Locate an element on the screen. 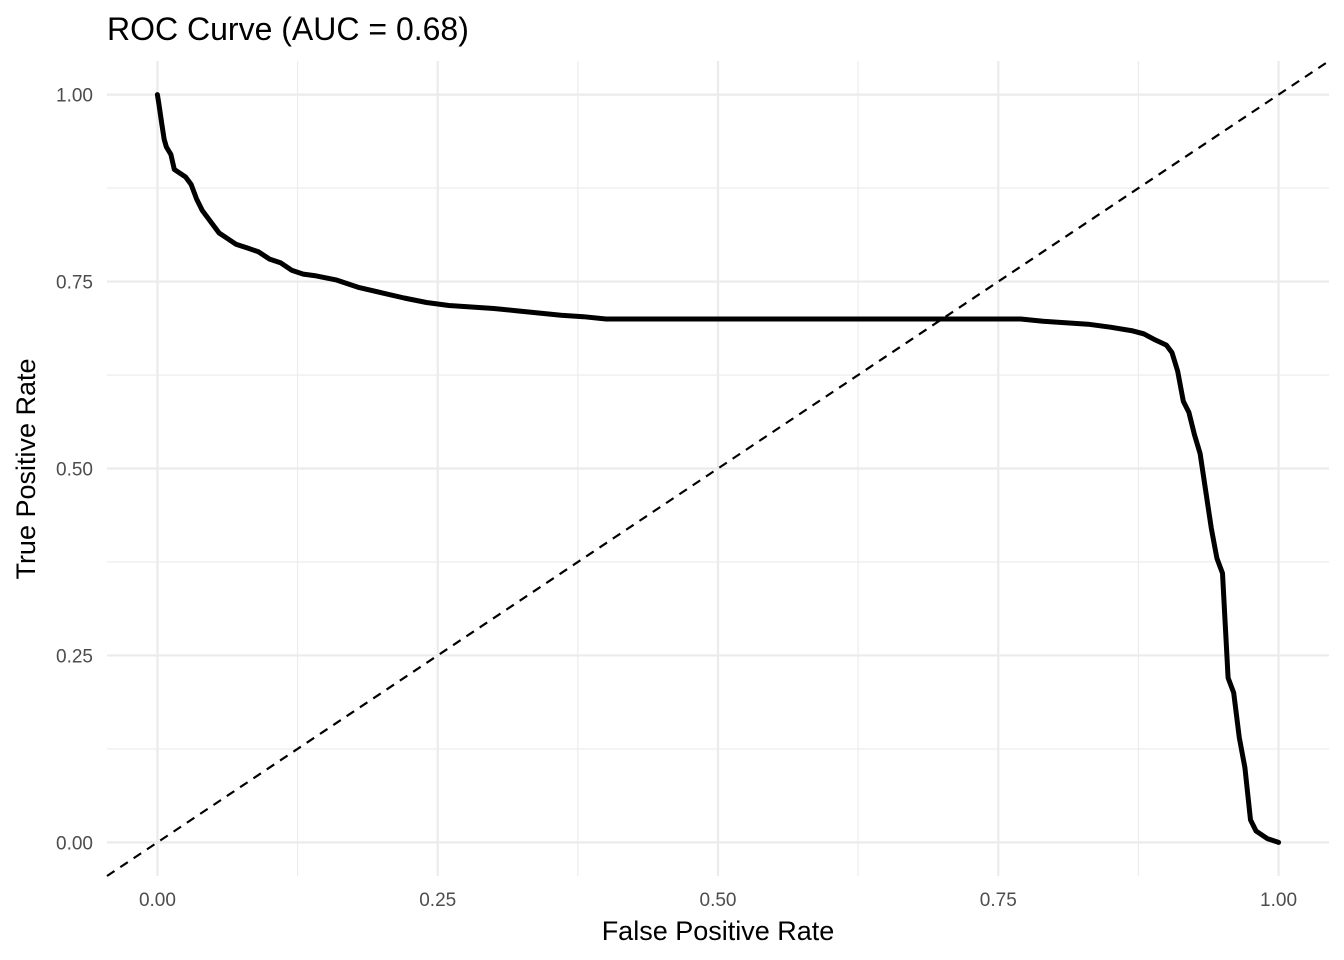  x-tick-label: 0.00 is located at coordinates (157, 900).